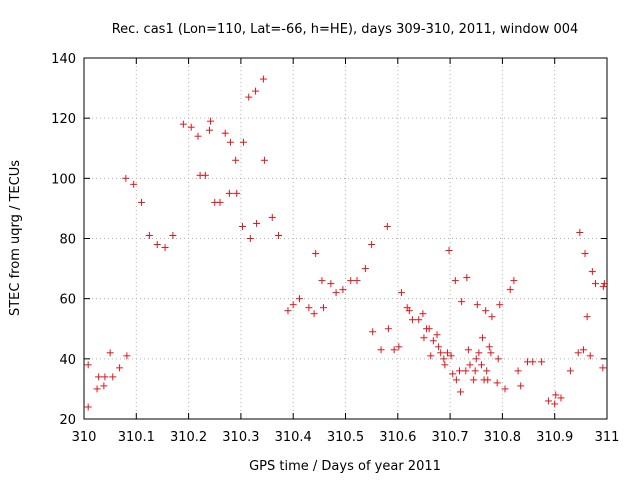 This screenshot has width=640, height=480. What do you see at coordinates (607, 437) in the screenshot?
I see `x-tick-label: 311` at bounding box center [607, 437].